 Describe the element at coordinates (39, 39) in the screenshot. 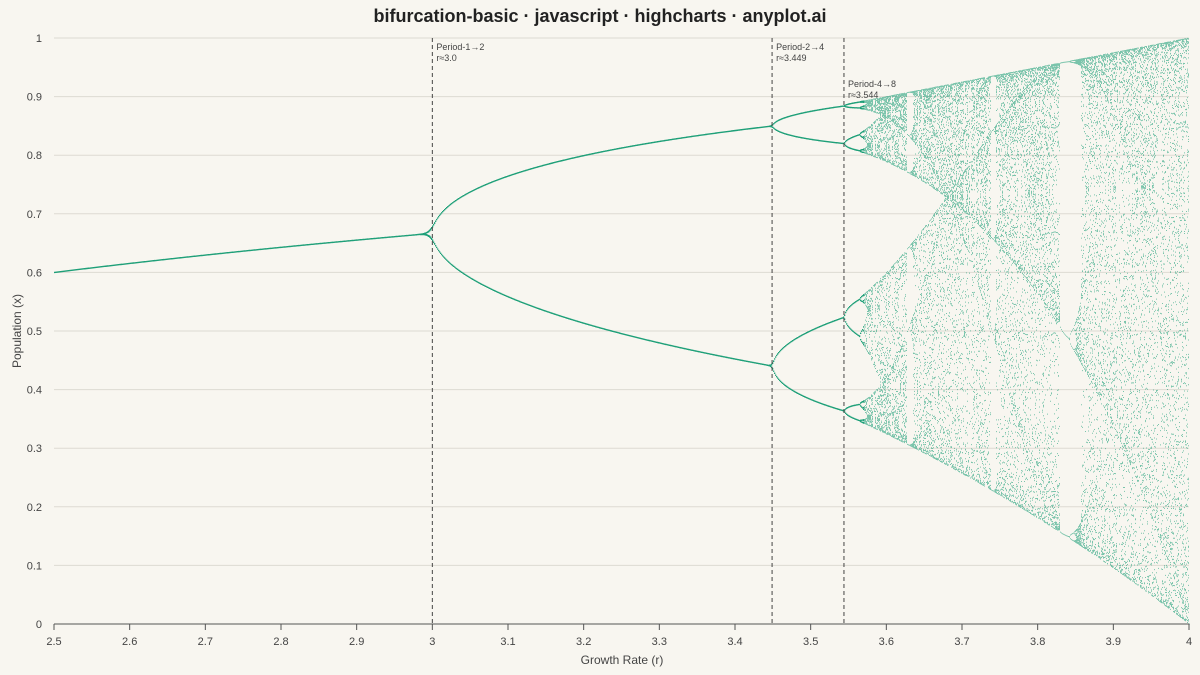

I see `y-tick-label: 1` at that location.